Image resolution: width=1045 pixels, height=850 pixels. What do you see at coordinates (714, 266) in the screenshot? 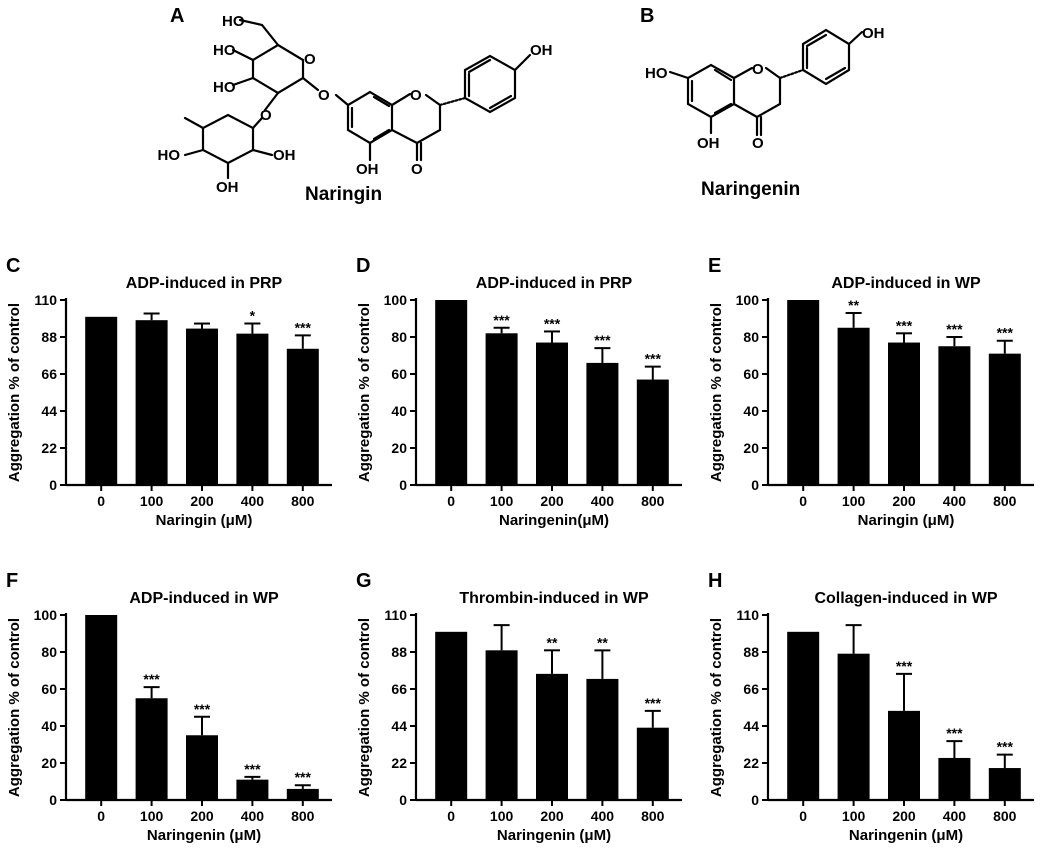
I see `panel-letter-e: E` at bounding box center [714, 266].